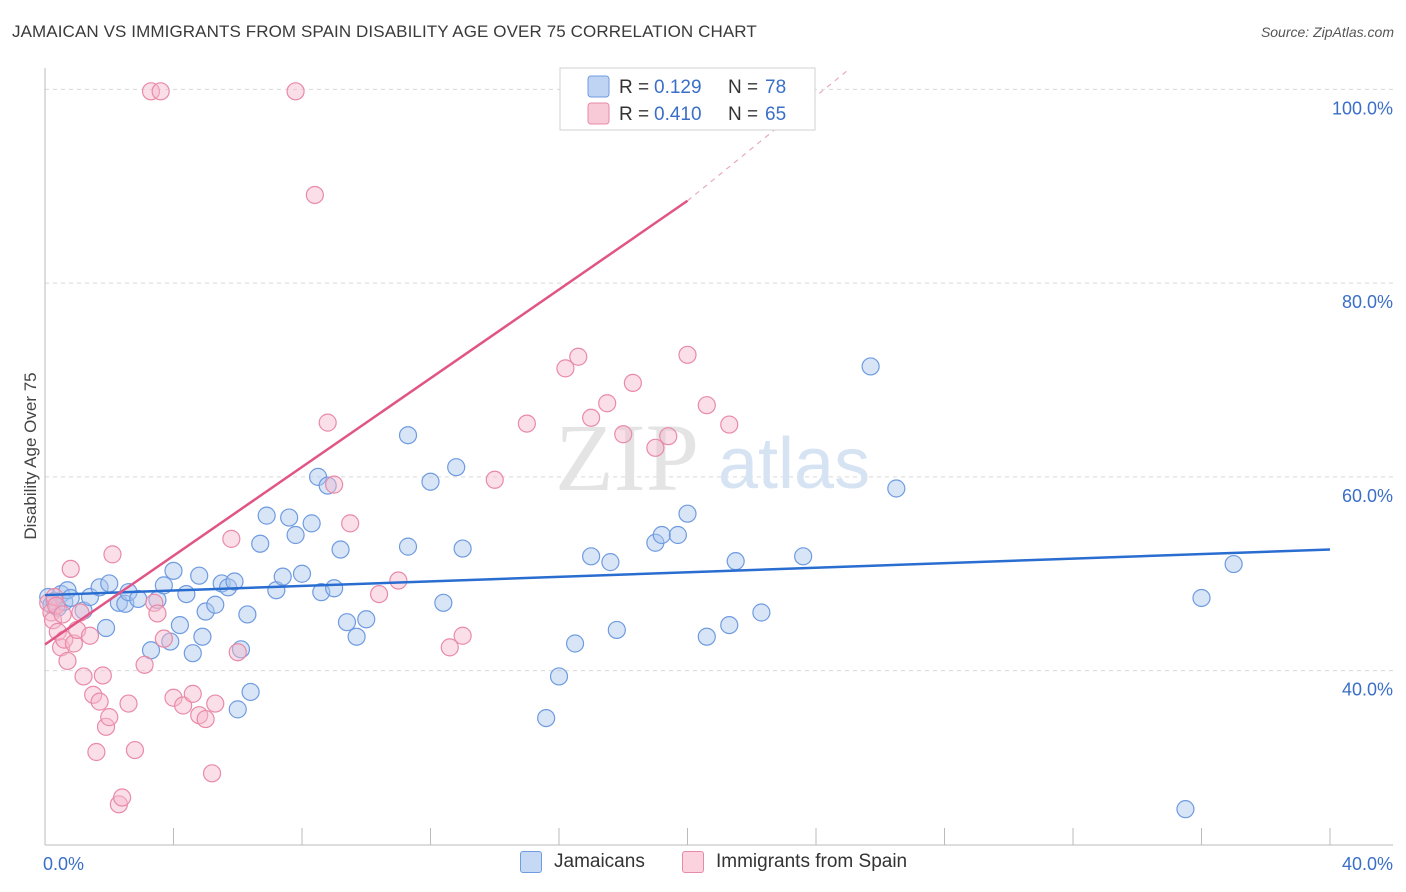 The width and height of the screenshot is (1406, 892). What do you see at coordinates (1367, 864) in the screenshot?
I see `x-tick-label-40: 40.0%` at bounding box center [1367, 864].